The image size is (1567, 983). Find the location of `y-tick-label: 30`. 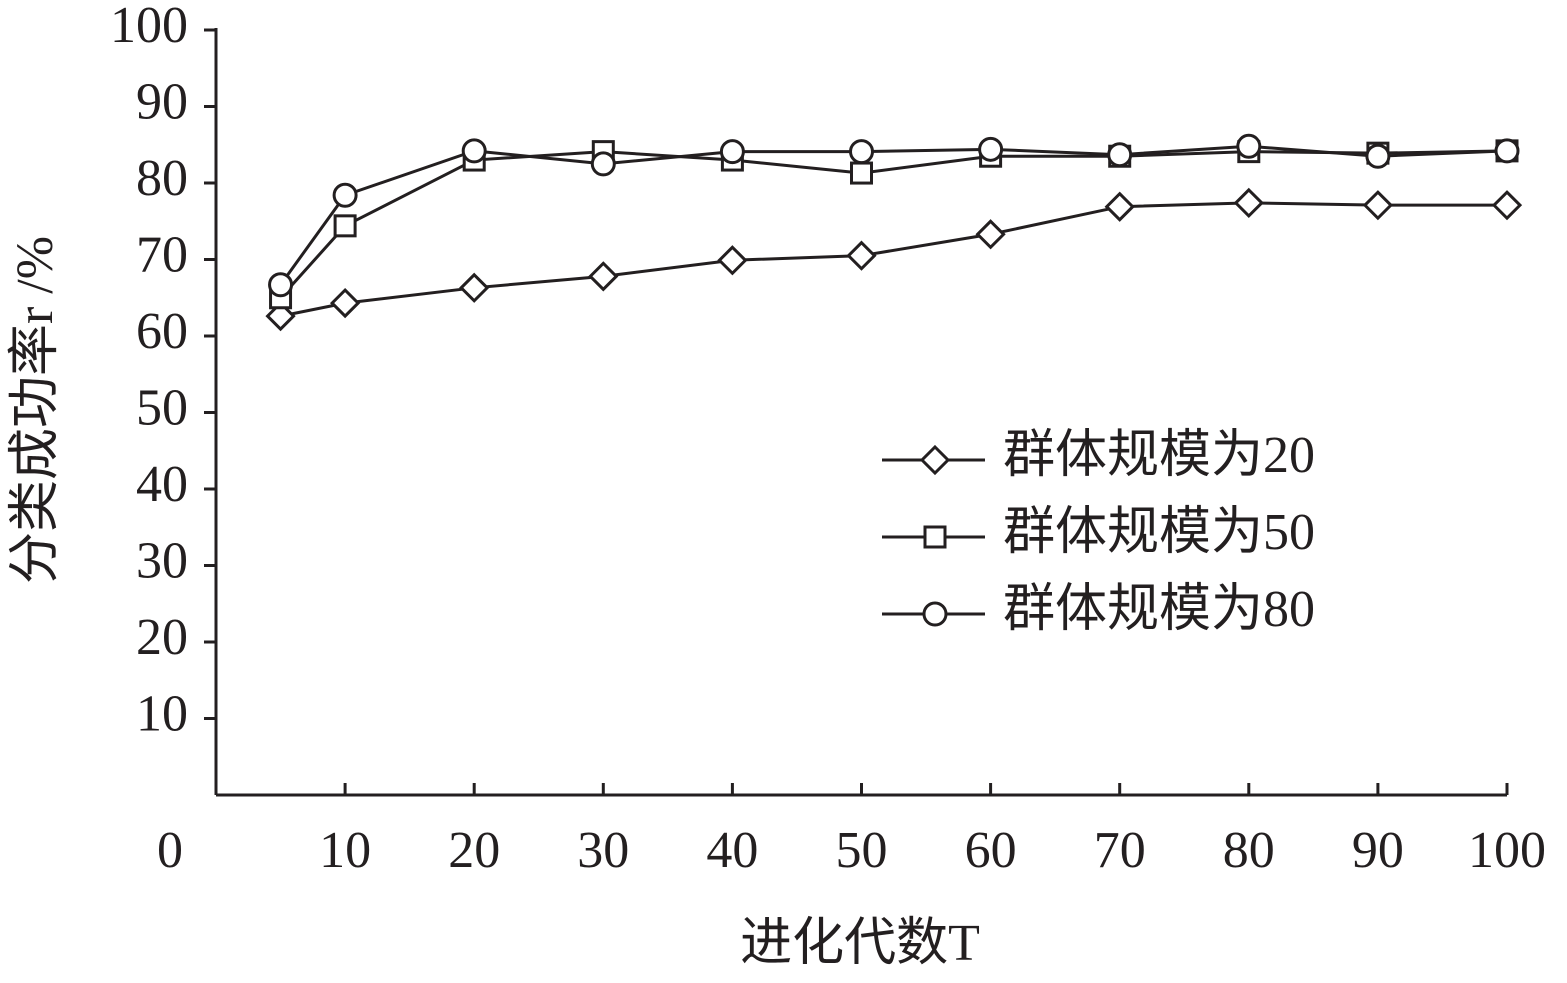

y-tick-label: 30 is located at coordinates (162, 560).